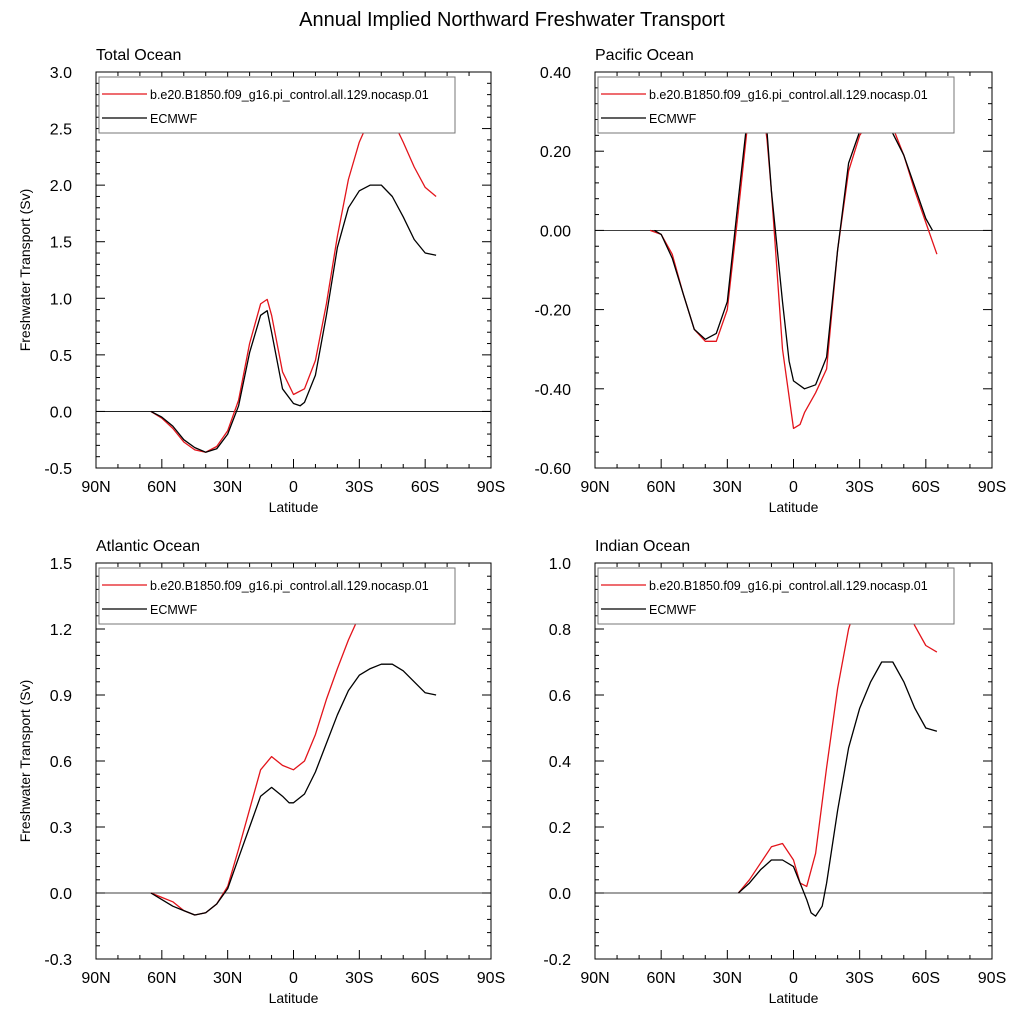  What do you see at coordinates (557, 960) in the screenshot?
I see `indian-ocean-y-tick-label: -0.2` at bounding box center [557, 960].